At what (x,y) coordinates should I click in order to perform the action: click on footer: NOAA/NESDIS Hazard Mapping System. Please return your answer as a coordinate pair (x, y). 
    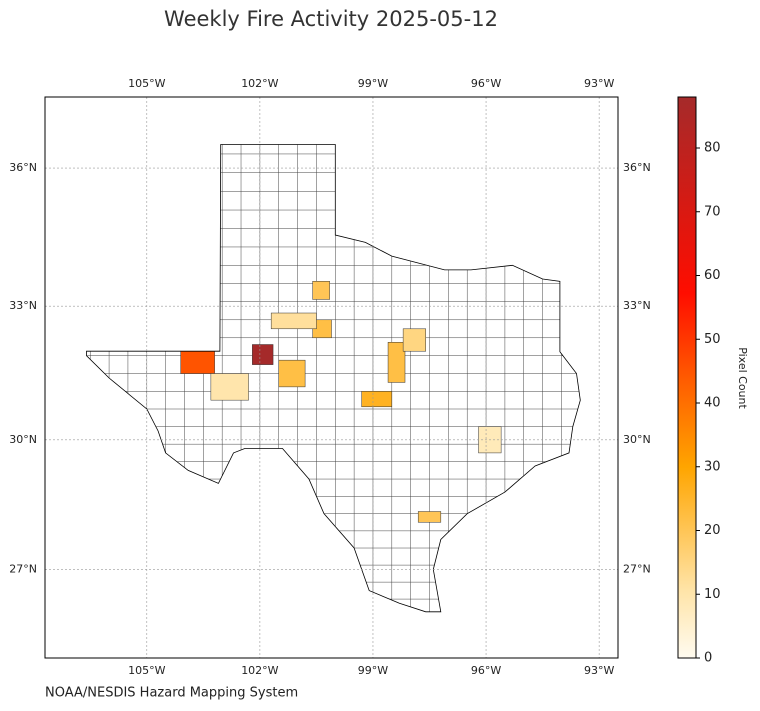
    Looking at the image, I should click on (171, 693).